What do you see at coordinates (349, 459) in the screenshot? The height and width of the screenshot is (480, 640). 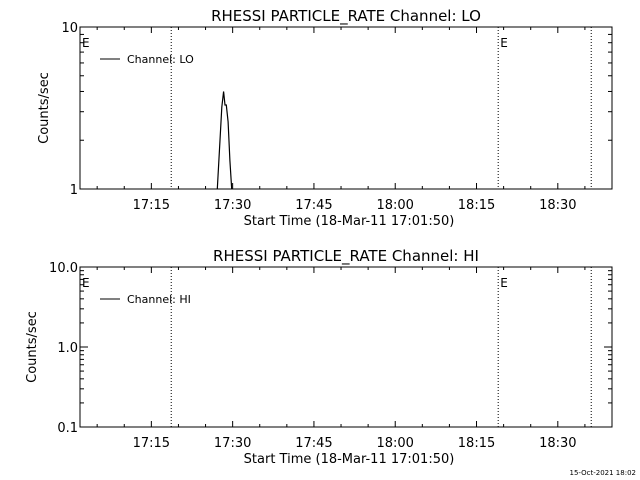 I see `panel2-x-axis-label: Start Time (18-Mar-11 17:01:50)` at bounding box center [349, 459].